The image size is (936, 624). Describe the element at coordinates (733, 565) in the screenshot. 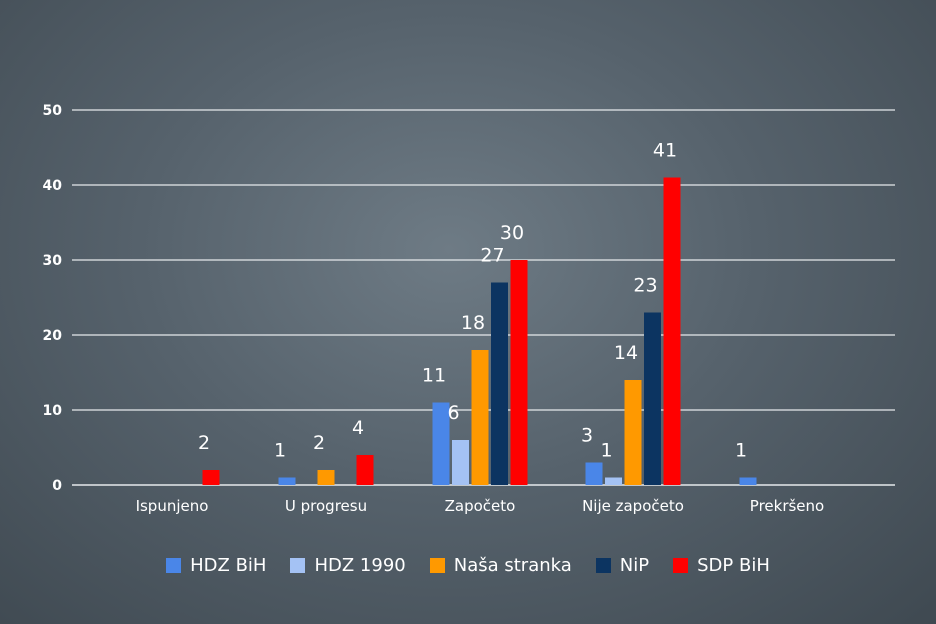

I see `legend-label: SDP BiH` at that location.